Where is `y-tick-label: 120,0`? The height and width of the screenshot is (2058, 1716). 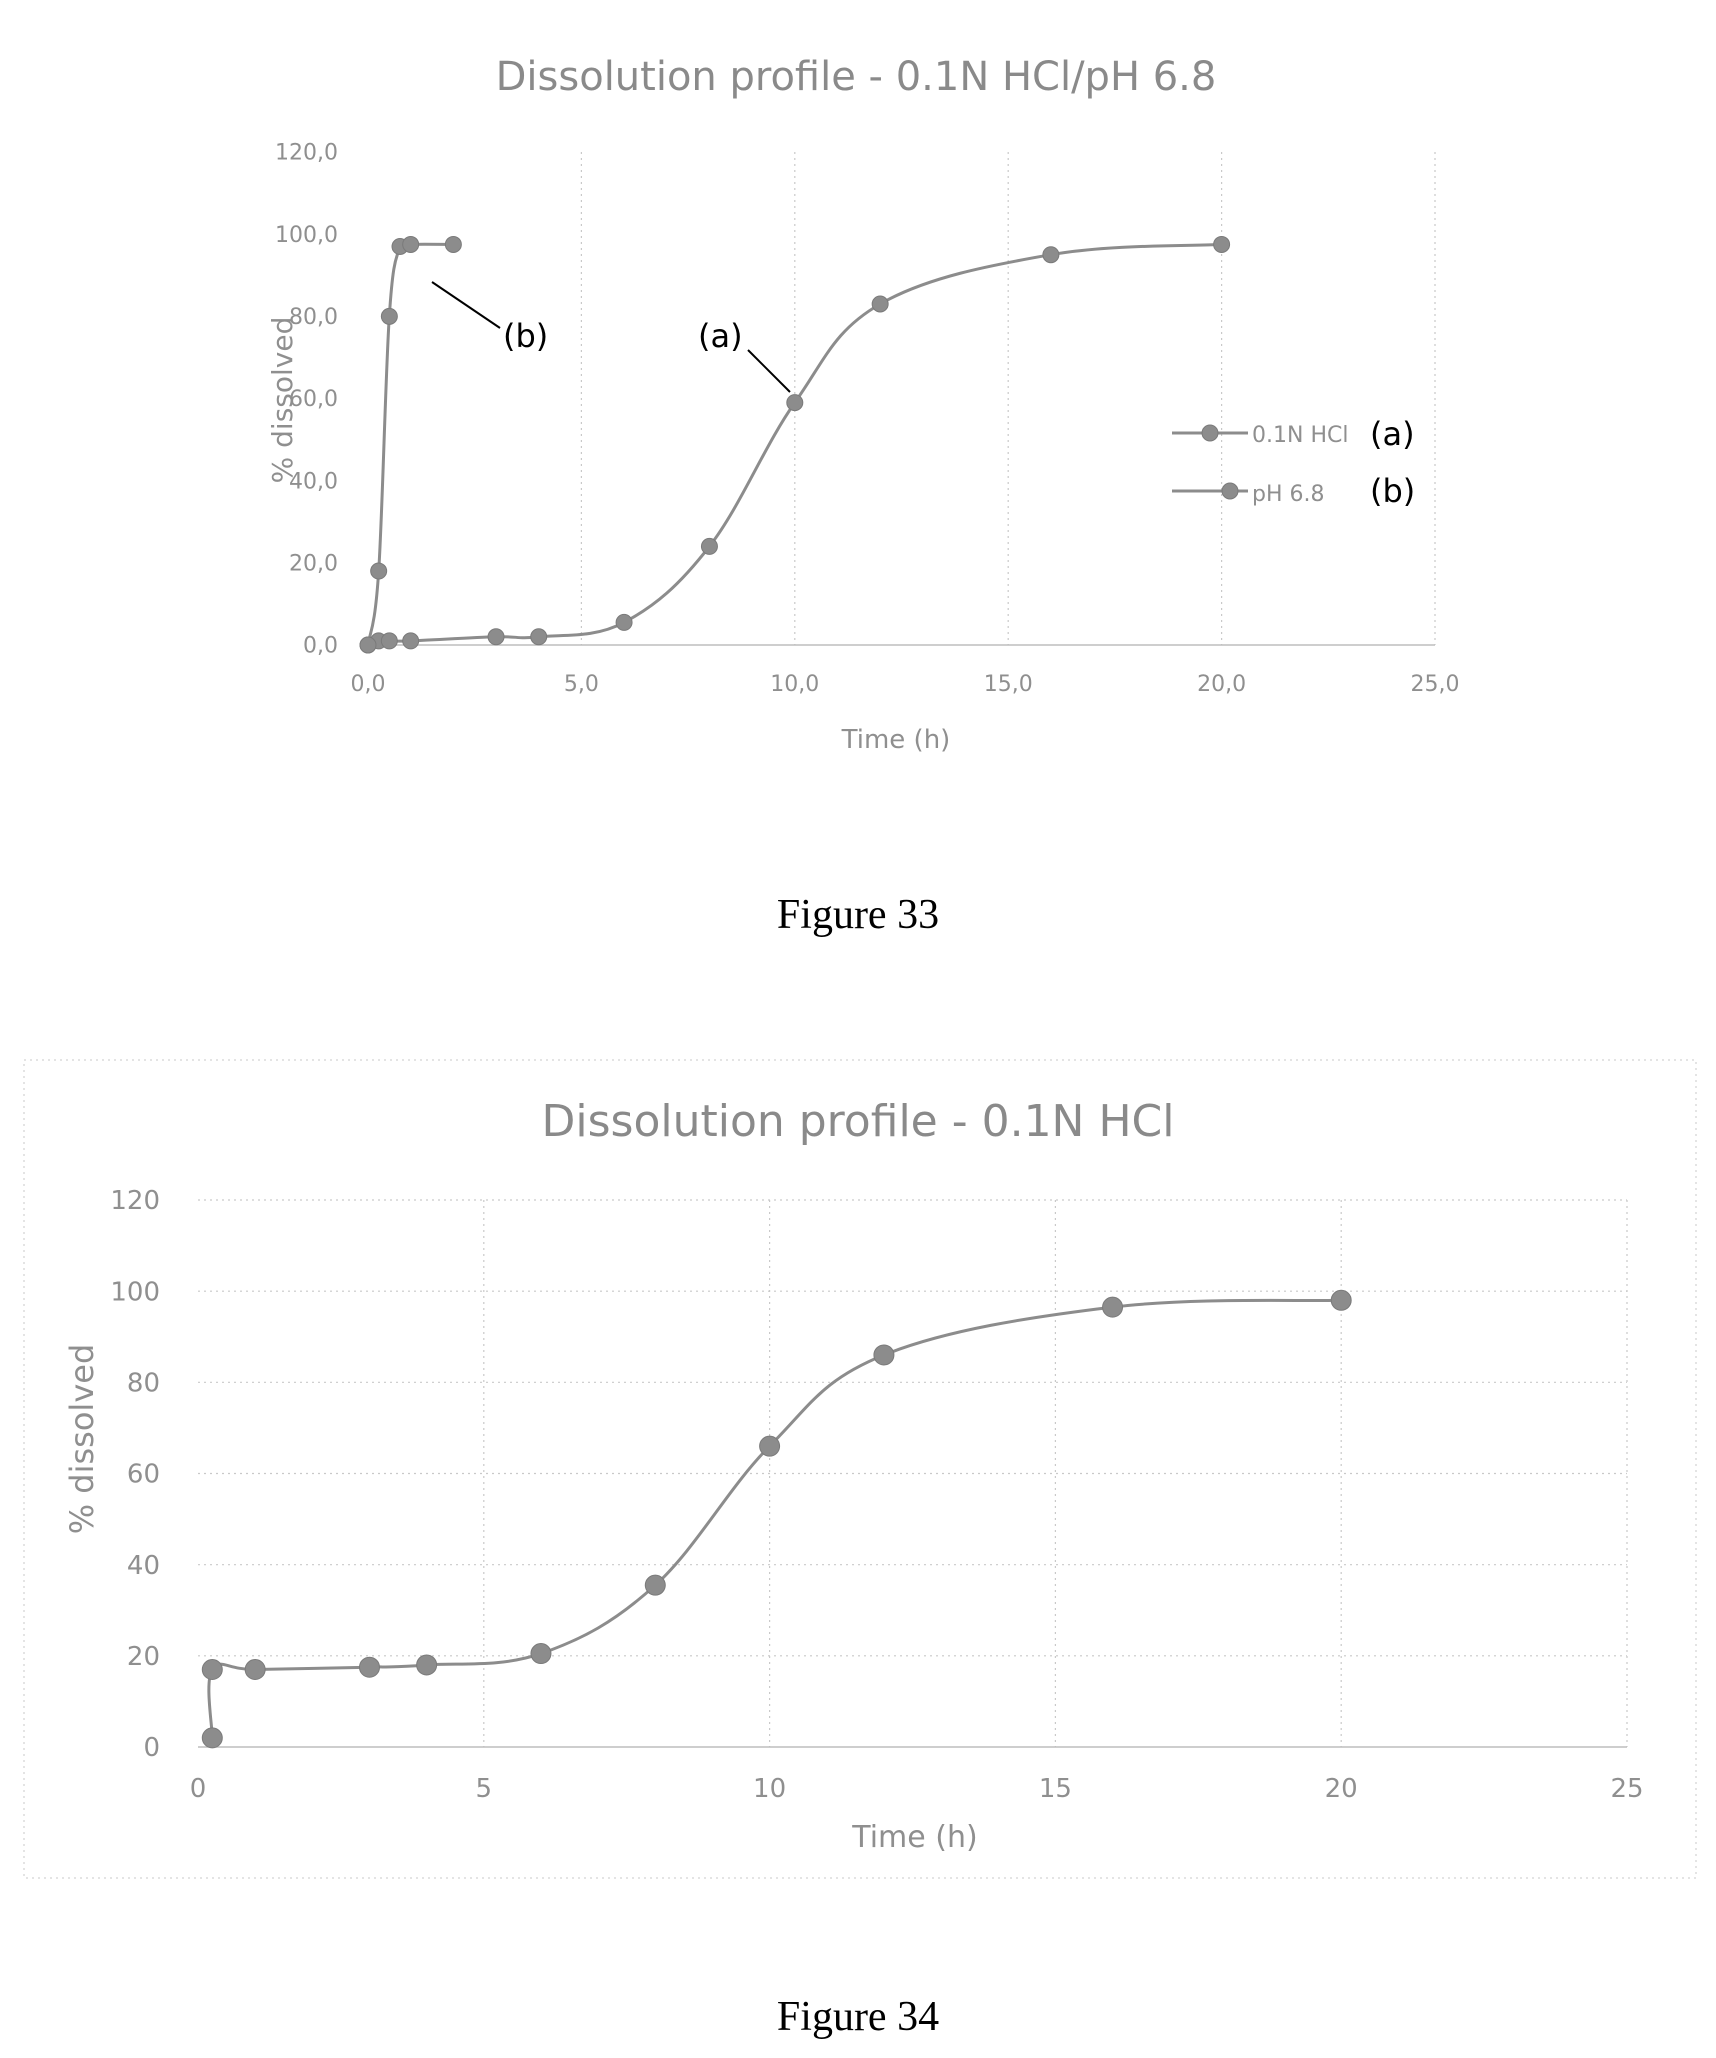
y-tick-label: 120,0 is located at coordinates (306, 153).